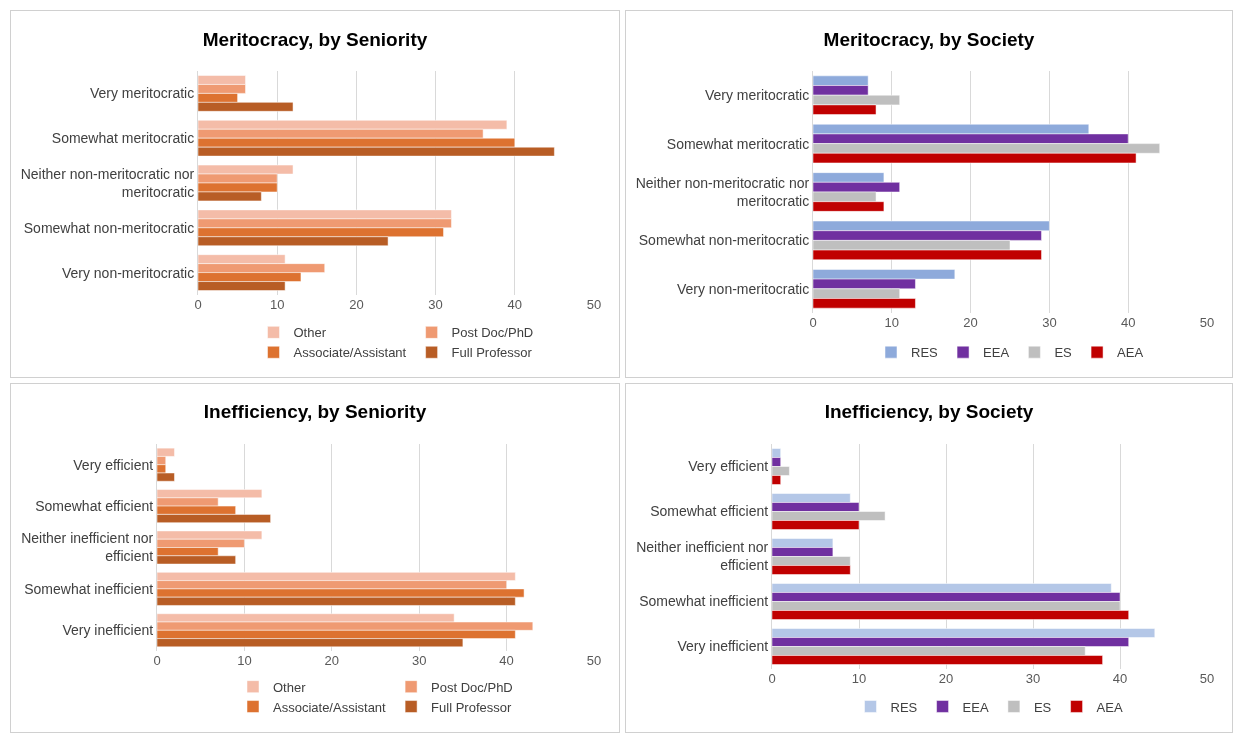 The height and width of the screenshot is (735, 1235). What do you see at coordinates (929, 412) in the screenshot?
I see `chart-title: Inefficiency, by Society` at bounding box center [929, 412].